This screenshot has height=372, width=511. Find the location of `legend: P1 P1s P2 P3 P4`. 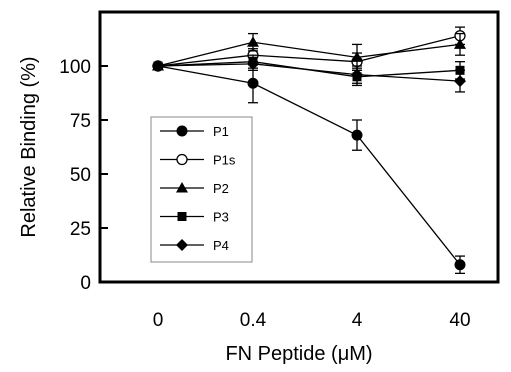

legend: P1 P1s P2 P3 P4 is located at coordinates (201, 189).